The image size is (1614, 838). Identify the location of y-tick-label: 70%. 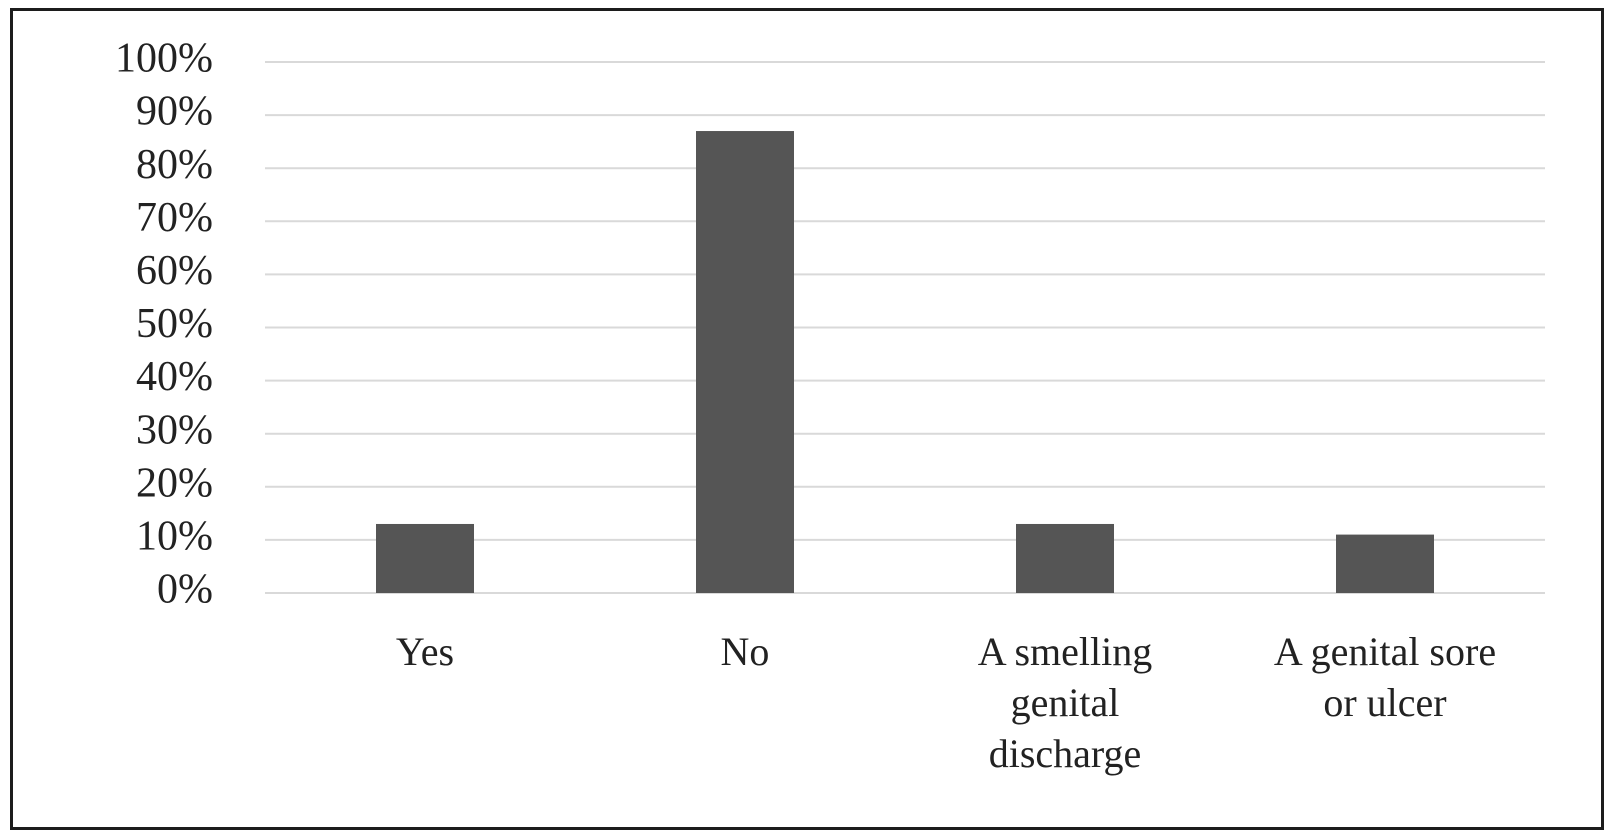
(174, 218).